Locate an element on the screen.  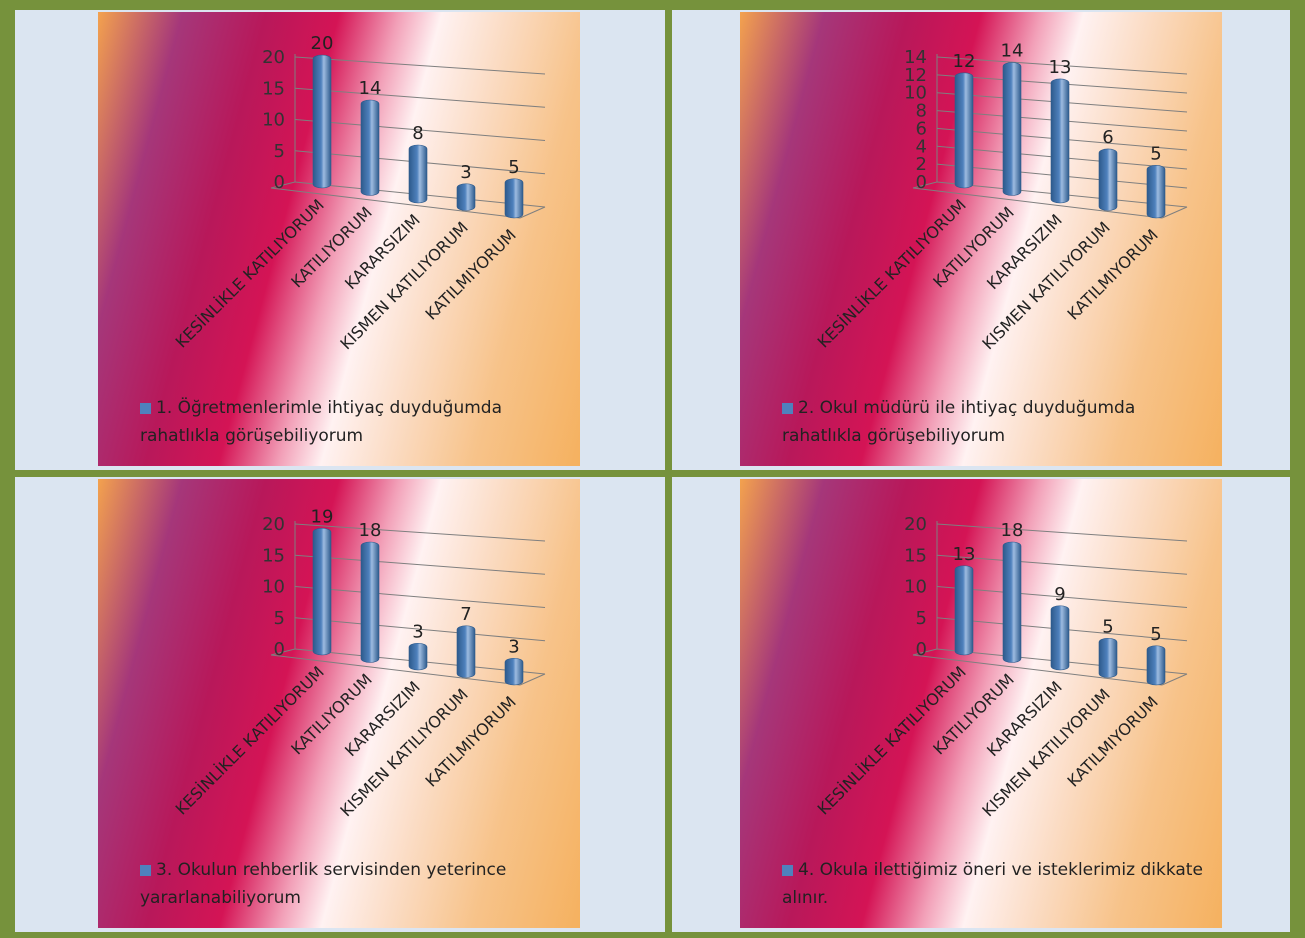
value-label: 12 is located at coordinates (964, 61).